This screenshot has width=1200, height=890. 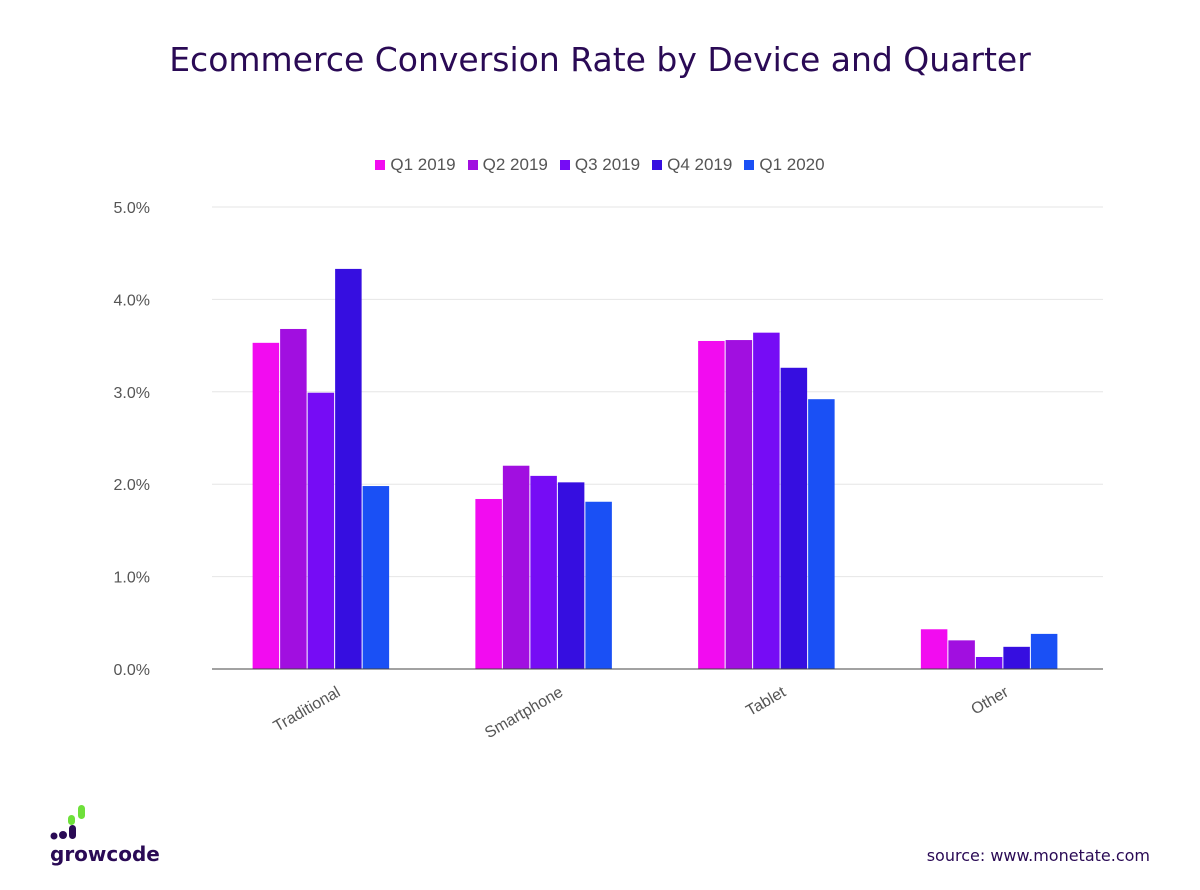 I want to click on bar-tablet-q2-2019, so click(x=739, y=504).